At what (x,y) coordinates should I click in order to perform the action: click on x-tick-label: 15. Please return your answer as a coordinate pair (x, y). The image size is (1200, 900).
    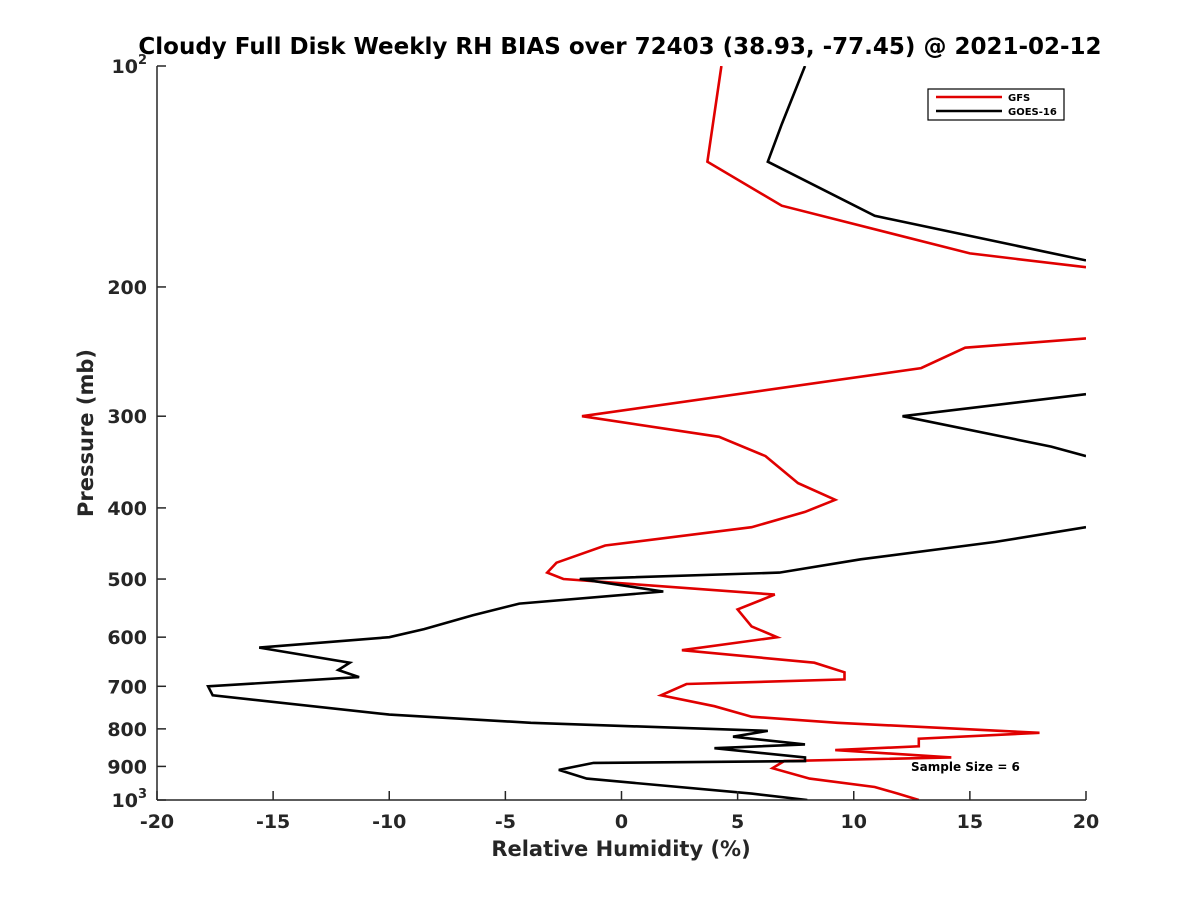
    Looking at the image, I should click on (970, 822).